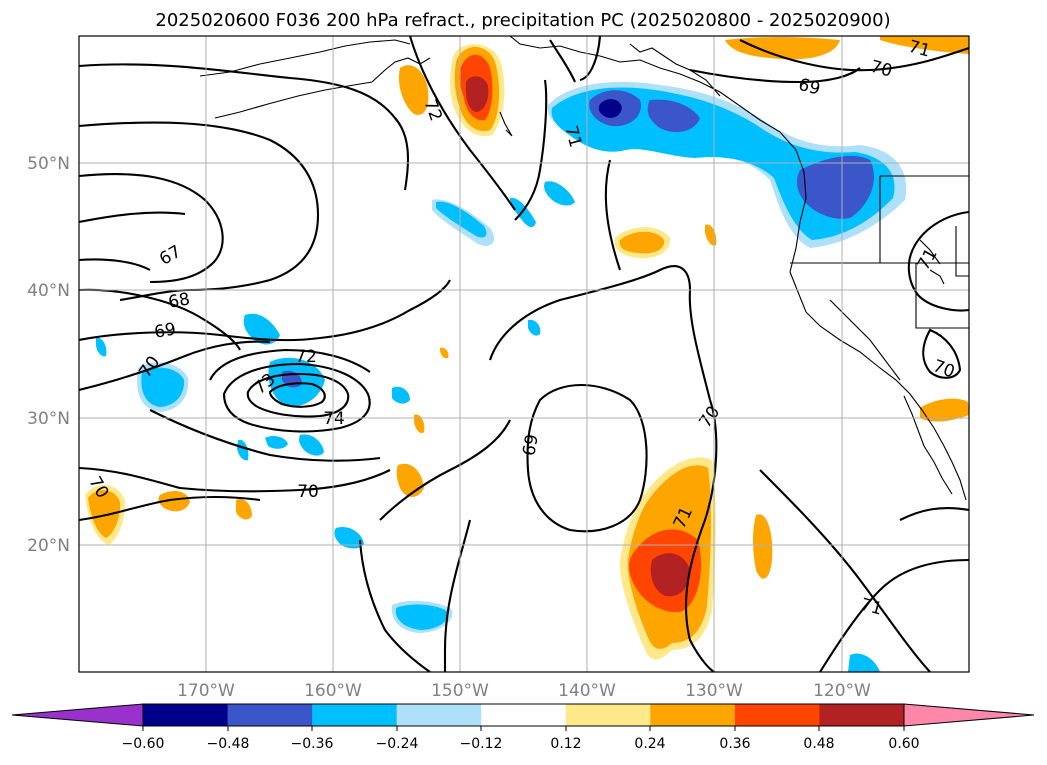  What do you see at coordinates (306, 357) in the screenshot?
I see `contour-label: 72` at bounding box center [306, 357].